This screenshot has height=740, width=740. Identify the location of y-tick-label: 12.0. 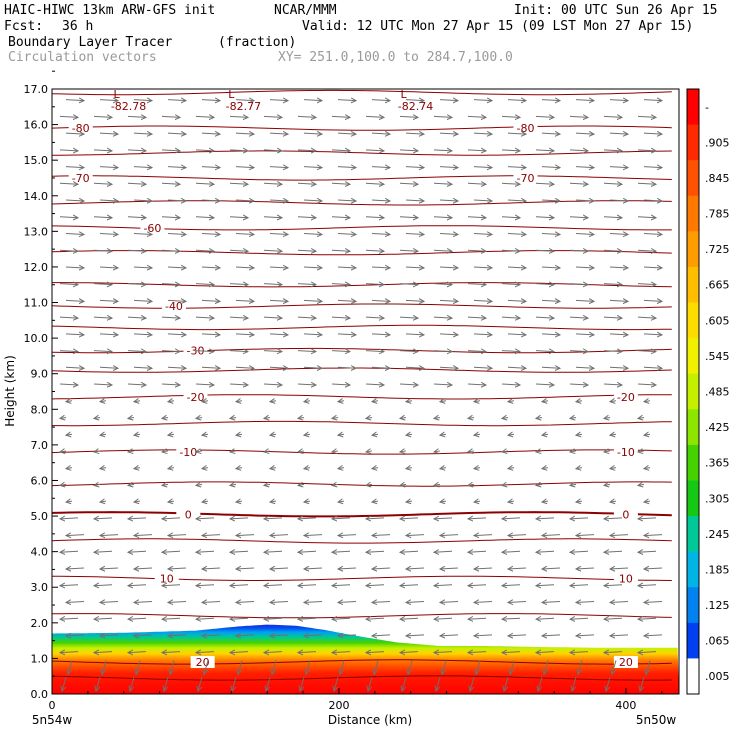
(36, 267).